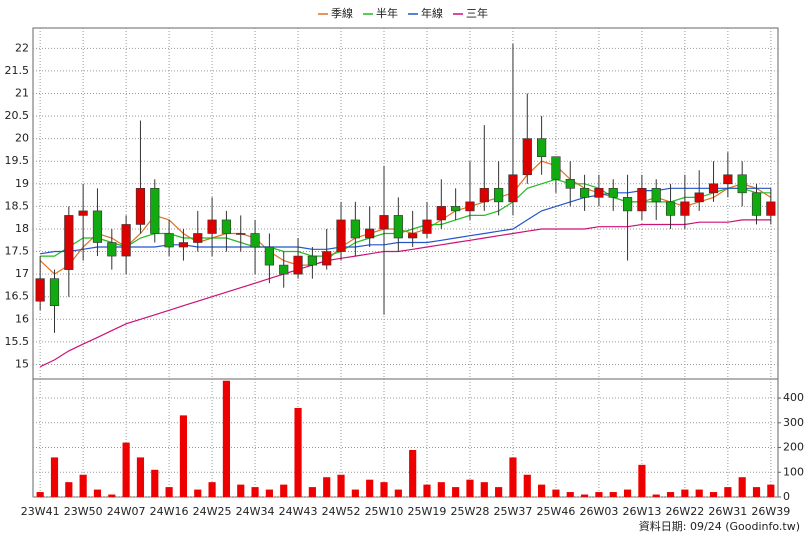  I want to click on x-tick-label: 25W28, so click(470, 511).